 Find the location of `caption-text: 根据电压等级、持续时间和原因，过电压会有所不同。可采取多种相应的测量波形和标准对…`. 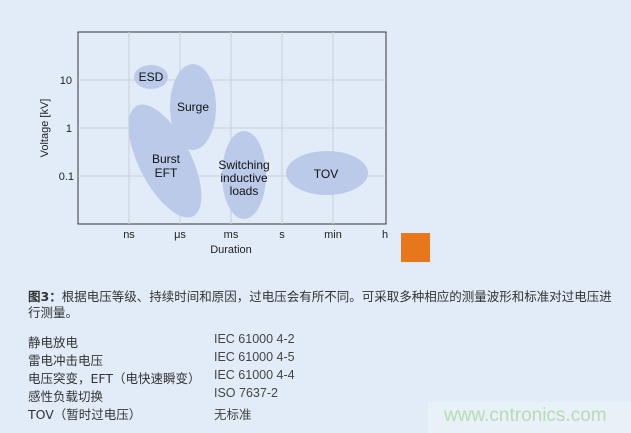

caption-text: 根据电压等级、持续时间和原因，过电压会有所不同。可采取多种相应的测量波形和标准对… is located at coordinates (320, 304).